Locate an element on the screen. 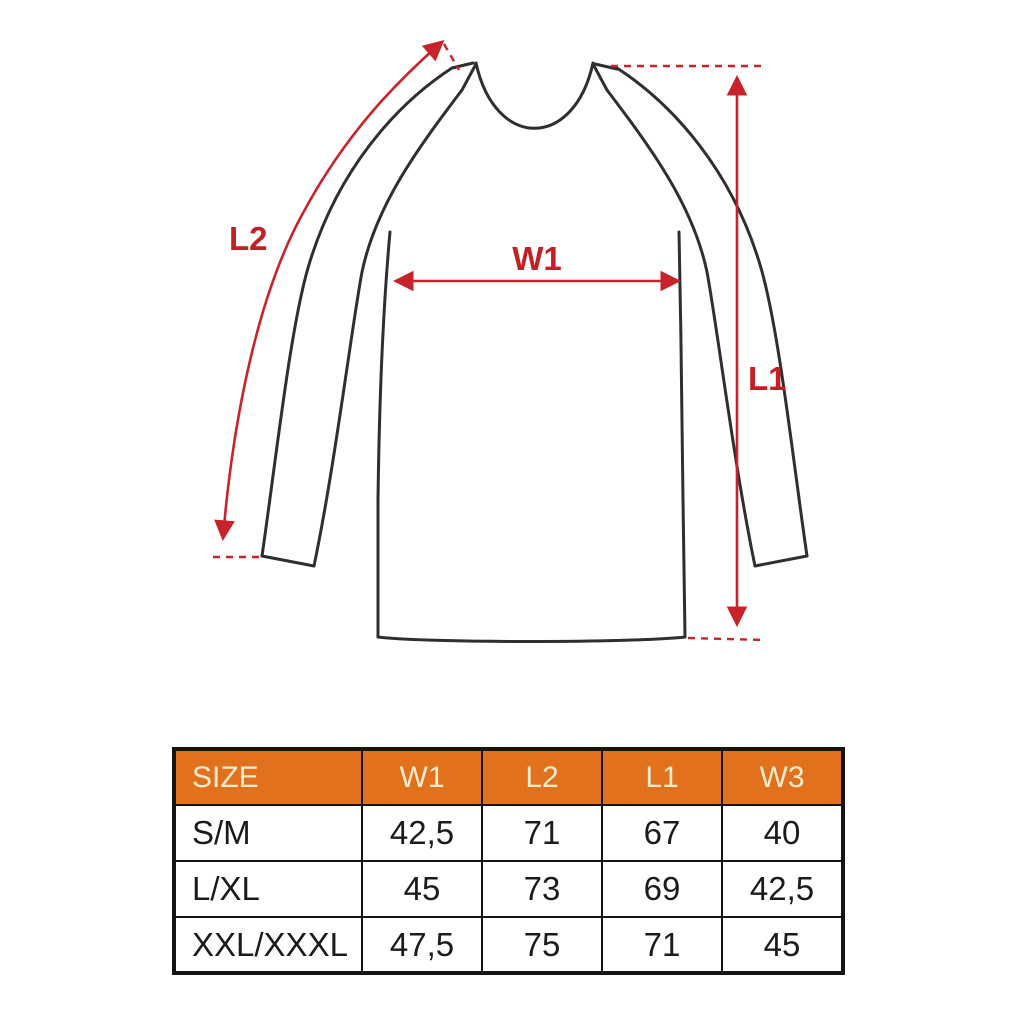 This screenshot has height=1014, width=1014. right-sleeve-outer-edge is located at coordinates (712, 312).